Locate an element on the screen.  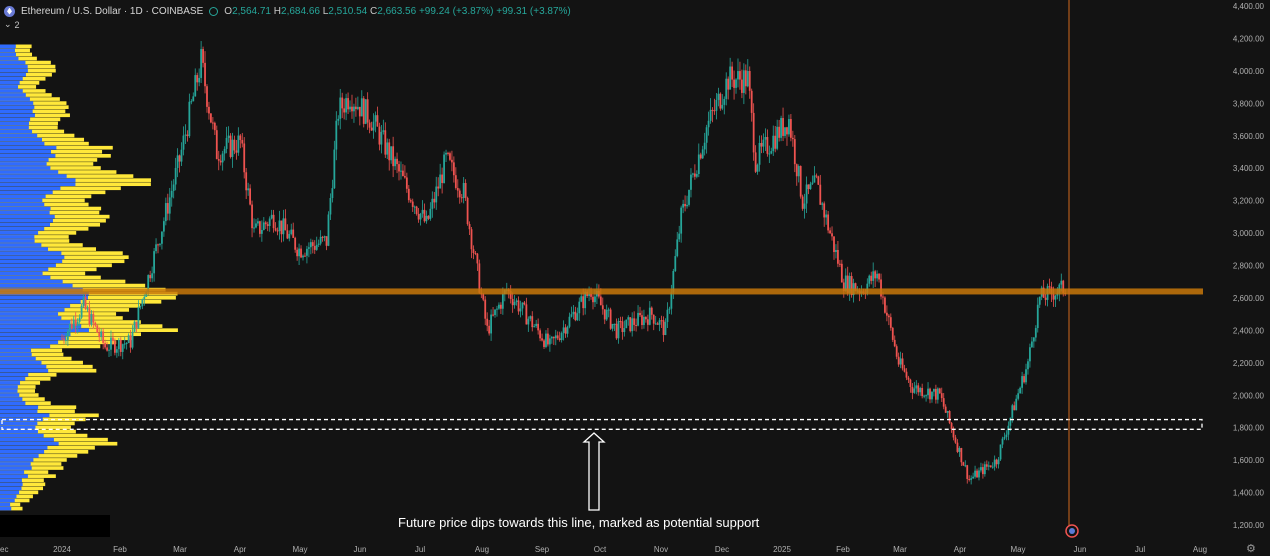
x-tick-label: Aug is located at coordinates (1200, 549).